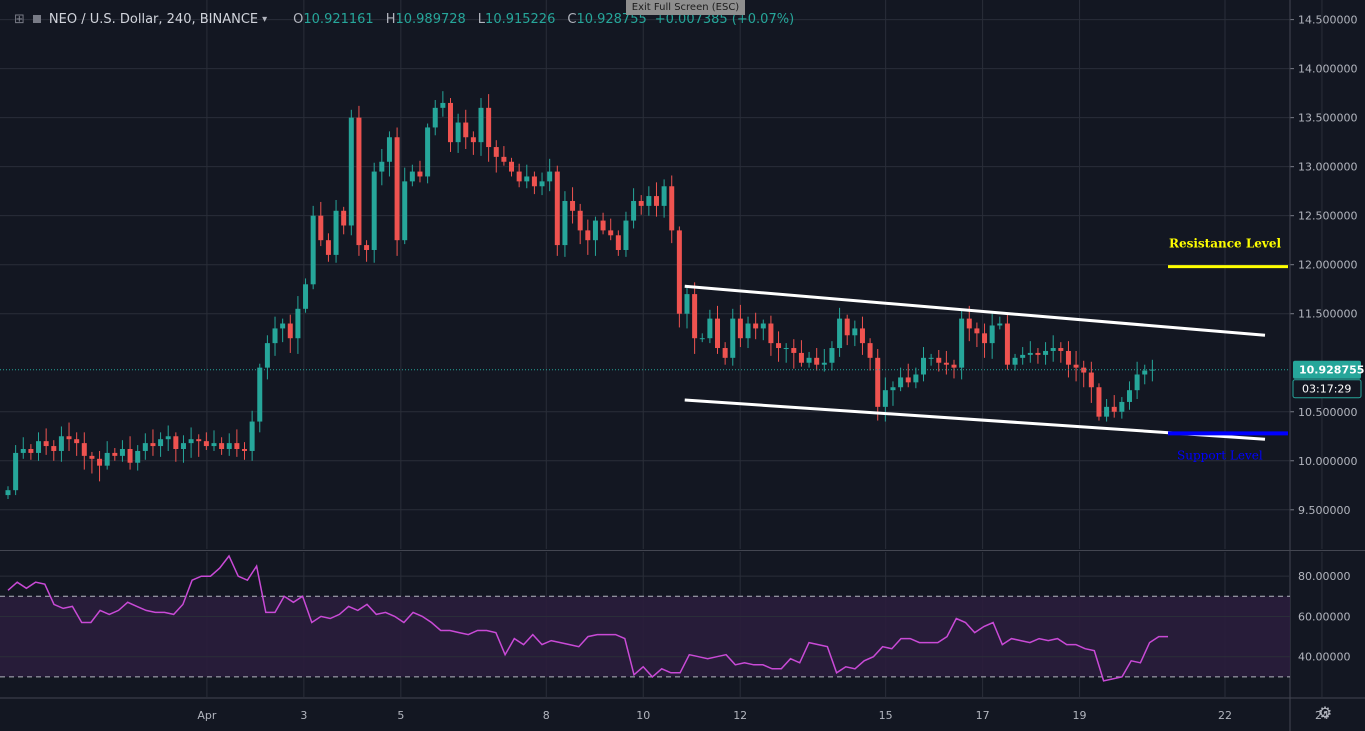 The height and width of the screenshot is (731, 1365). What do you see at coordinates (338, 19) in the screenshot?
I see `open-value: 10.921161` at bounding box center [338, 19].